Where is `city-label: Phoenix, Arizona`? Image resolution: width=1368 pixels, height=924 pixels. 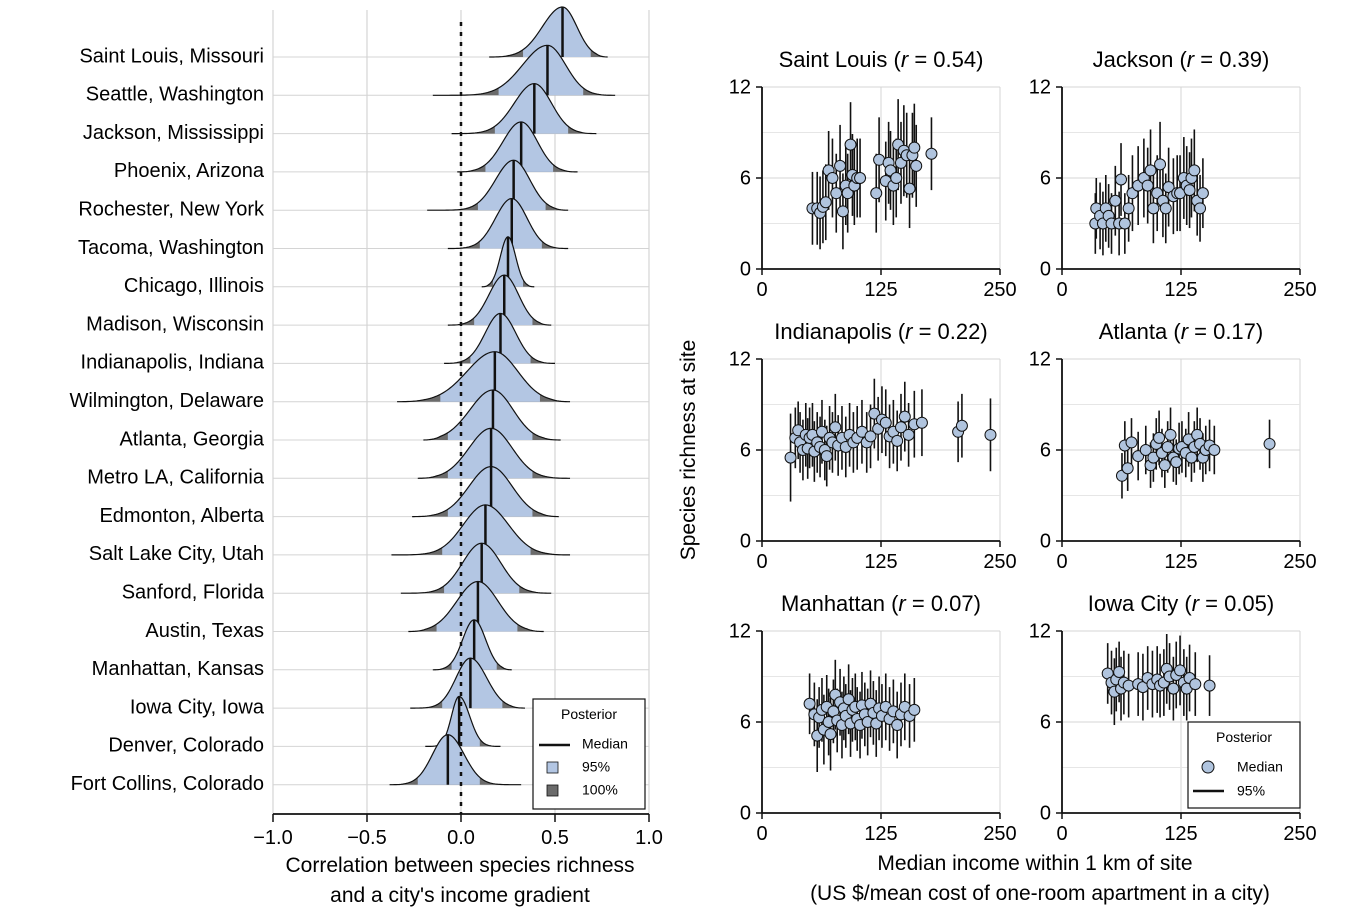 city-label: Phoenix, Arizona is located at coordinates (189, 171).